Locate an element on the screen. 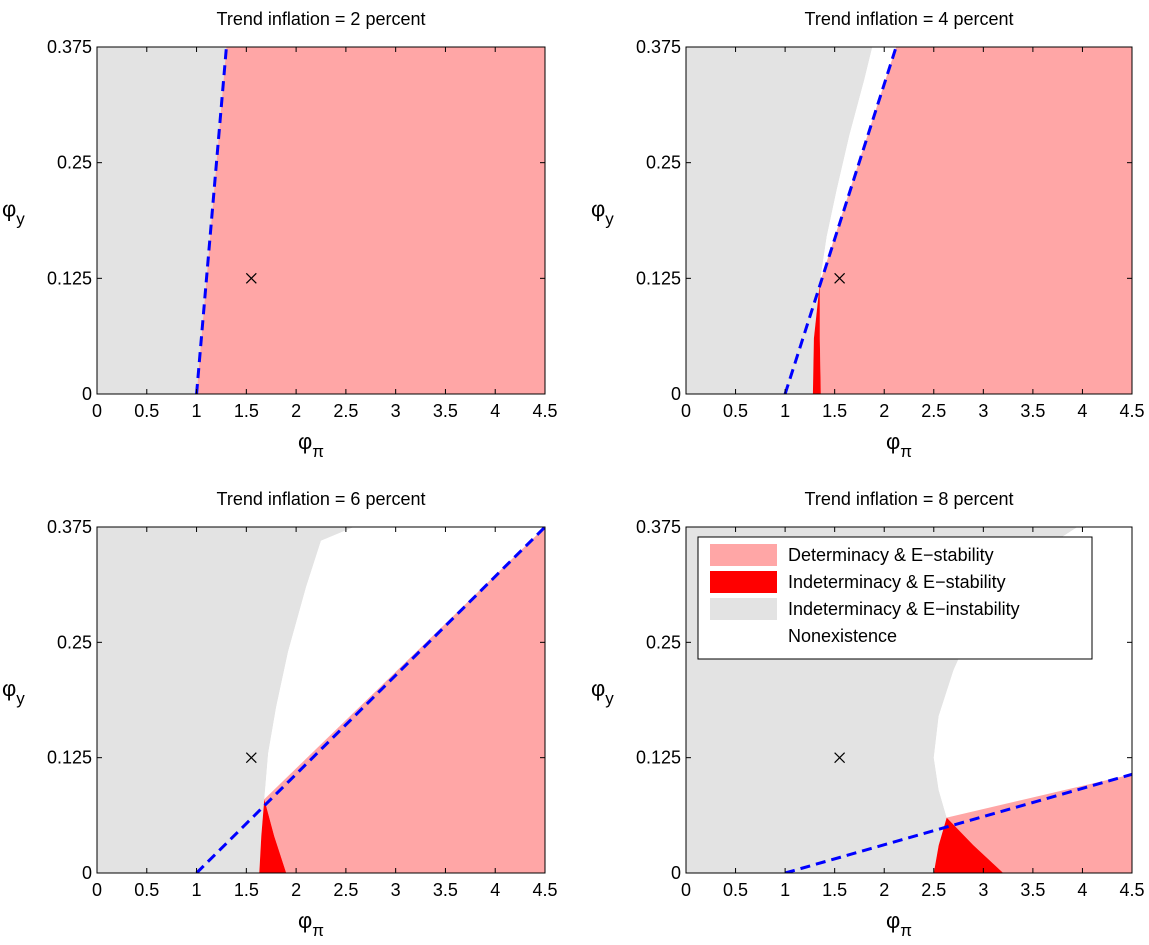 This screenshot has height=945, width=1149. legend-label: Indeterminacy & E−instability is located at coordinates (904, 609).